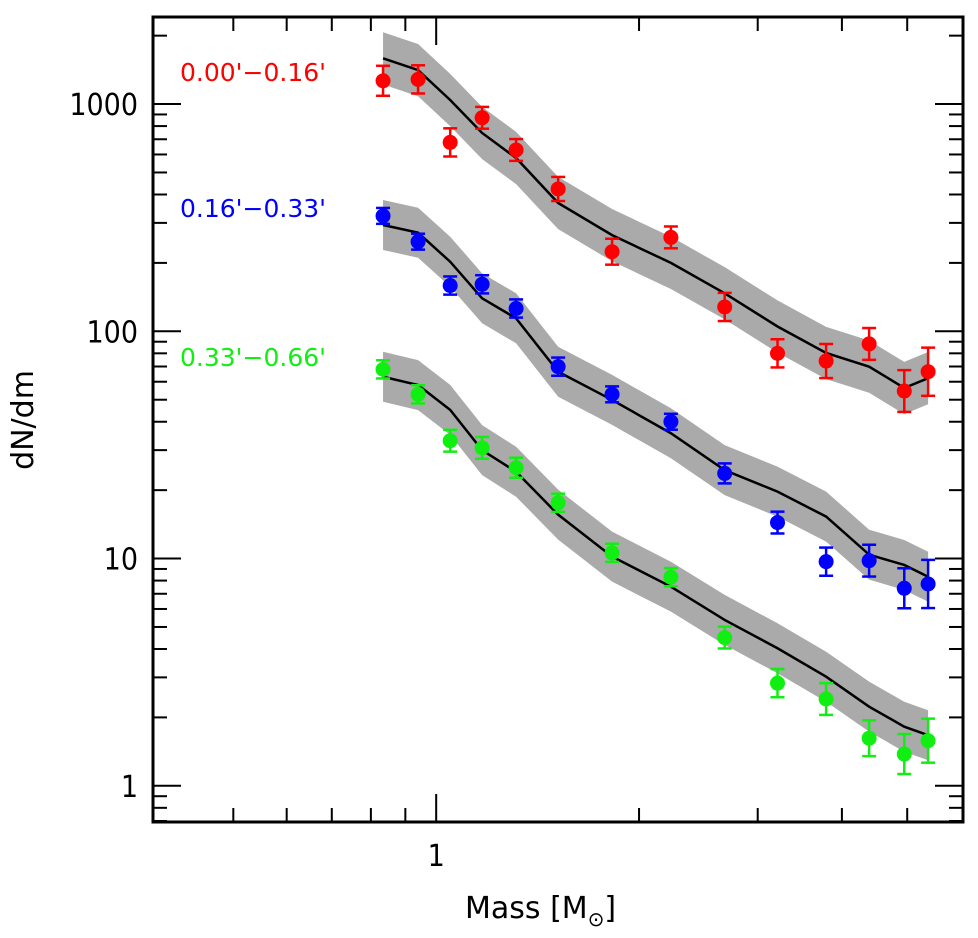 The height and width of the screenshot is (938, 978). What do you see at coordinates (121, 560) in the screenshot?
I see `y-tick-label: 10` at bounding box center [121, 560].